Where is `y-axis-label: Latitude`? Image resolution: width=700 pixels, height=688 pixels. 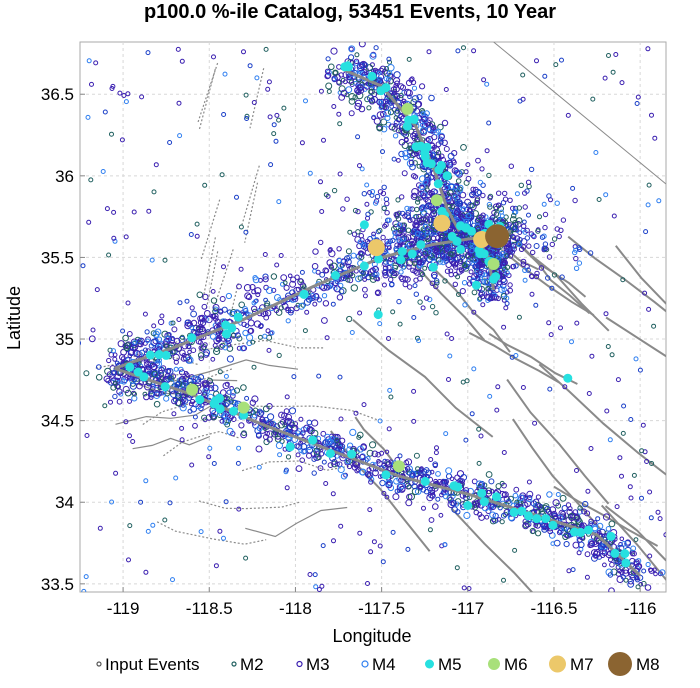
y-axis-label: Latitude is located at coordinates (14, 318).